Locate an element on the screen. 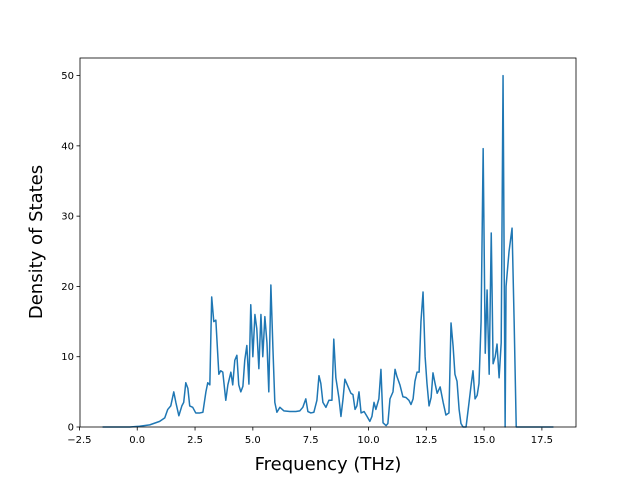 This screenshot has width=640, height=480. y-axis-label: Density of States is located at coordinates (36, 242).